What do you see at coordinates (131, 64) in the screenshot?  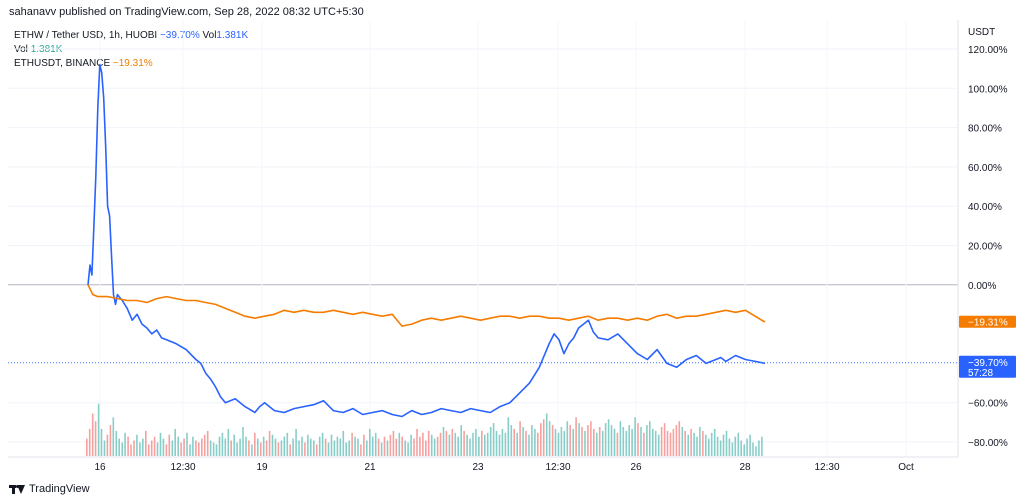 I see `legend-row-ethusdt: ETHUSDT, BINANCE −19.31%` at bounding box center [131, 64].